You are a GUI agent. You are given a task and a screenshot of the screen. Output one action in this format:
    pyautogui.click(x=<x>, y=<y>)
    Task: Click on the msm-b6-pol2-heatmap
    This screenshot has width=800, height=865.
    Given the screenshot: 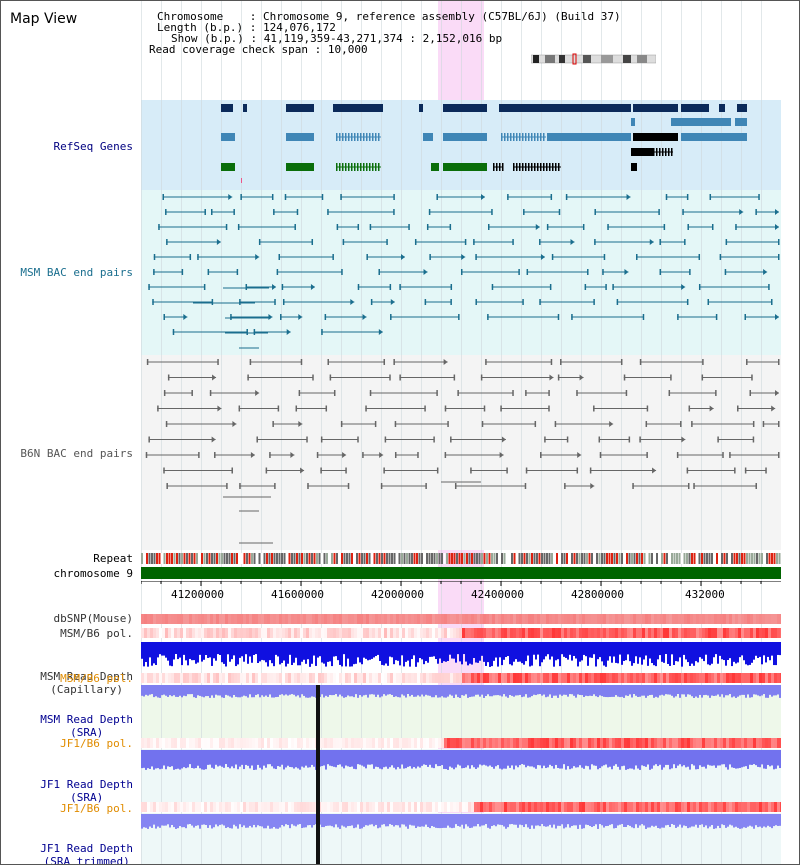 What is the action you would take?
    pyautogui.click(x=461, y=678)
    